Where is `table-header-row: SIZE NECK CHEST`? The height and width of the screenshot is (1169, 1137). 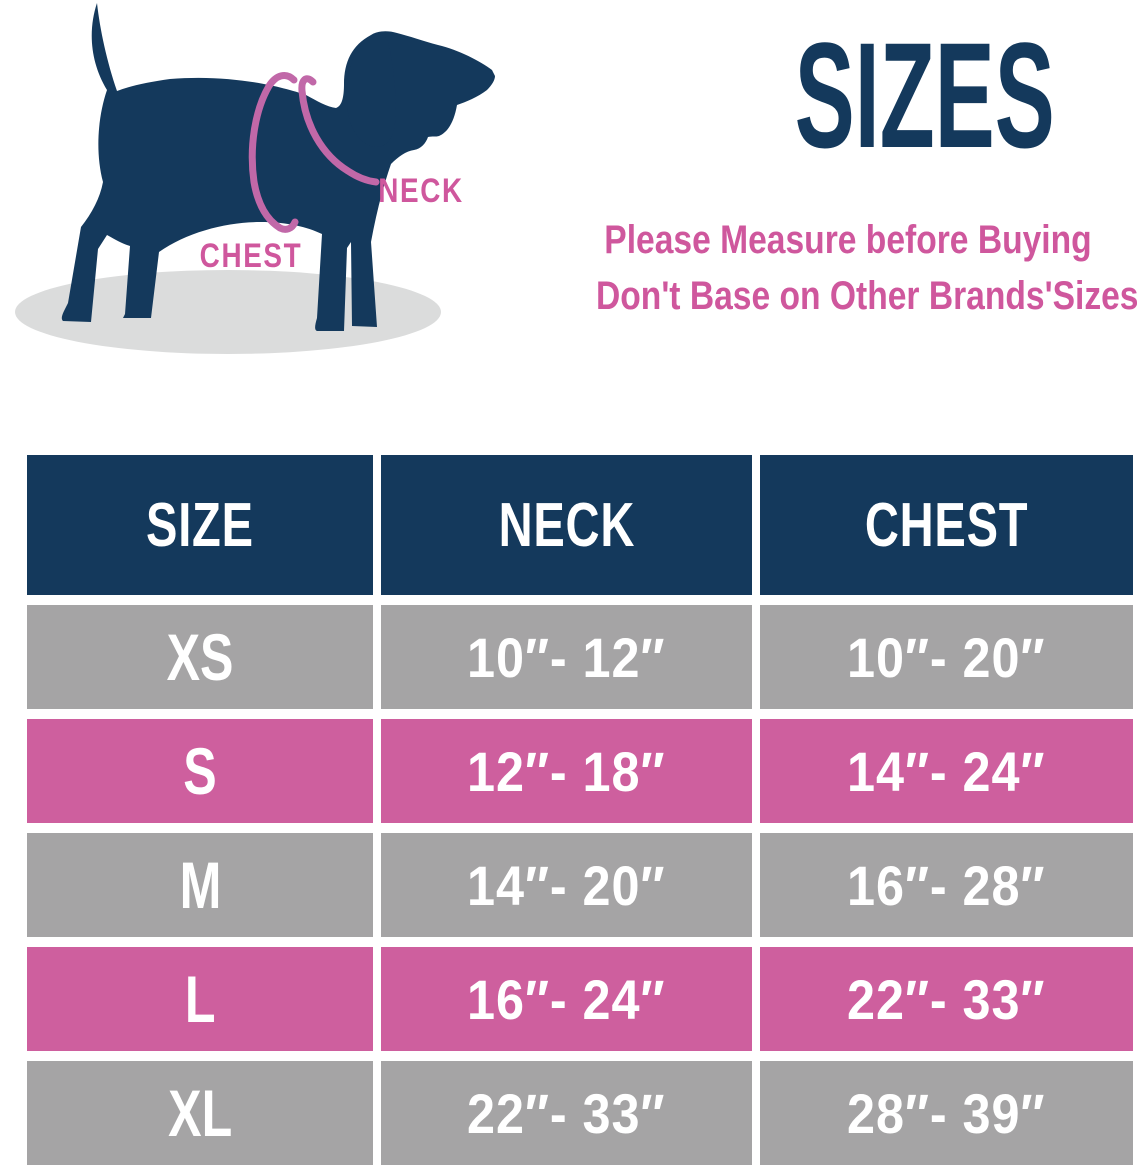
table-header-row: SIZE NECK CHEST is located at coordinates (580, 525).